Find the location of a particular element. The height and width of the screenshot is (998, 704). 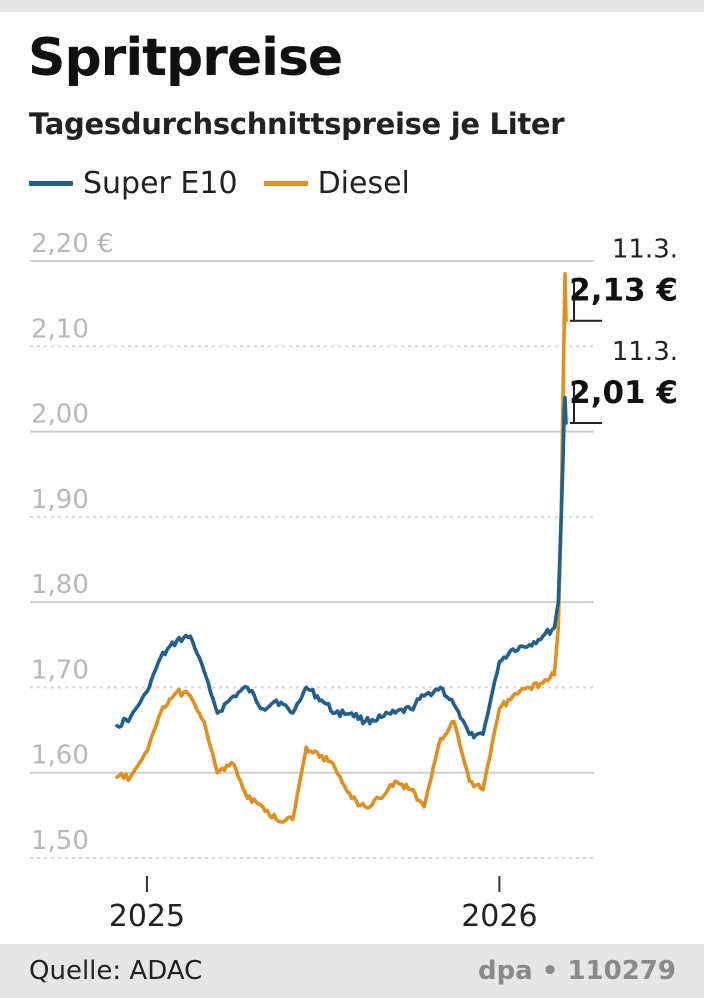

legend-label-super-e10: Super E10 is located at coordinates (160, 183).